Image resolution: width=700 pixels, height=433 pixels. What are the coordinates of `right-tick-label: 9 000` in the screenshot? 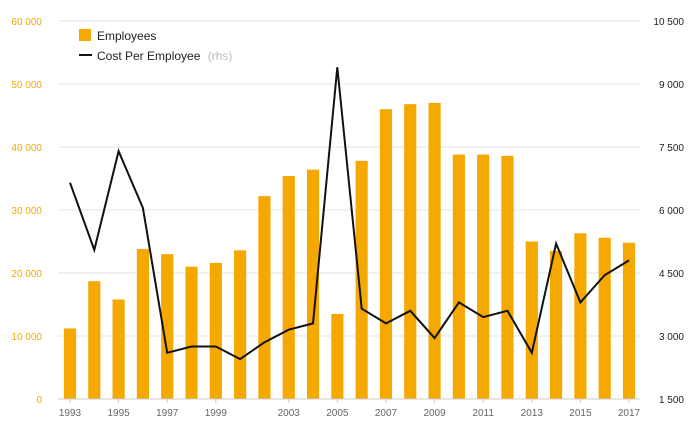 It's located at (671, 85).